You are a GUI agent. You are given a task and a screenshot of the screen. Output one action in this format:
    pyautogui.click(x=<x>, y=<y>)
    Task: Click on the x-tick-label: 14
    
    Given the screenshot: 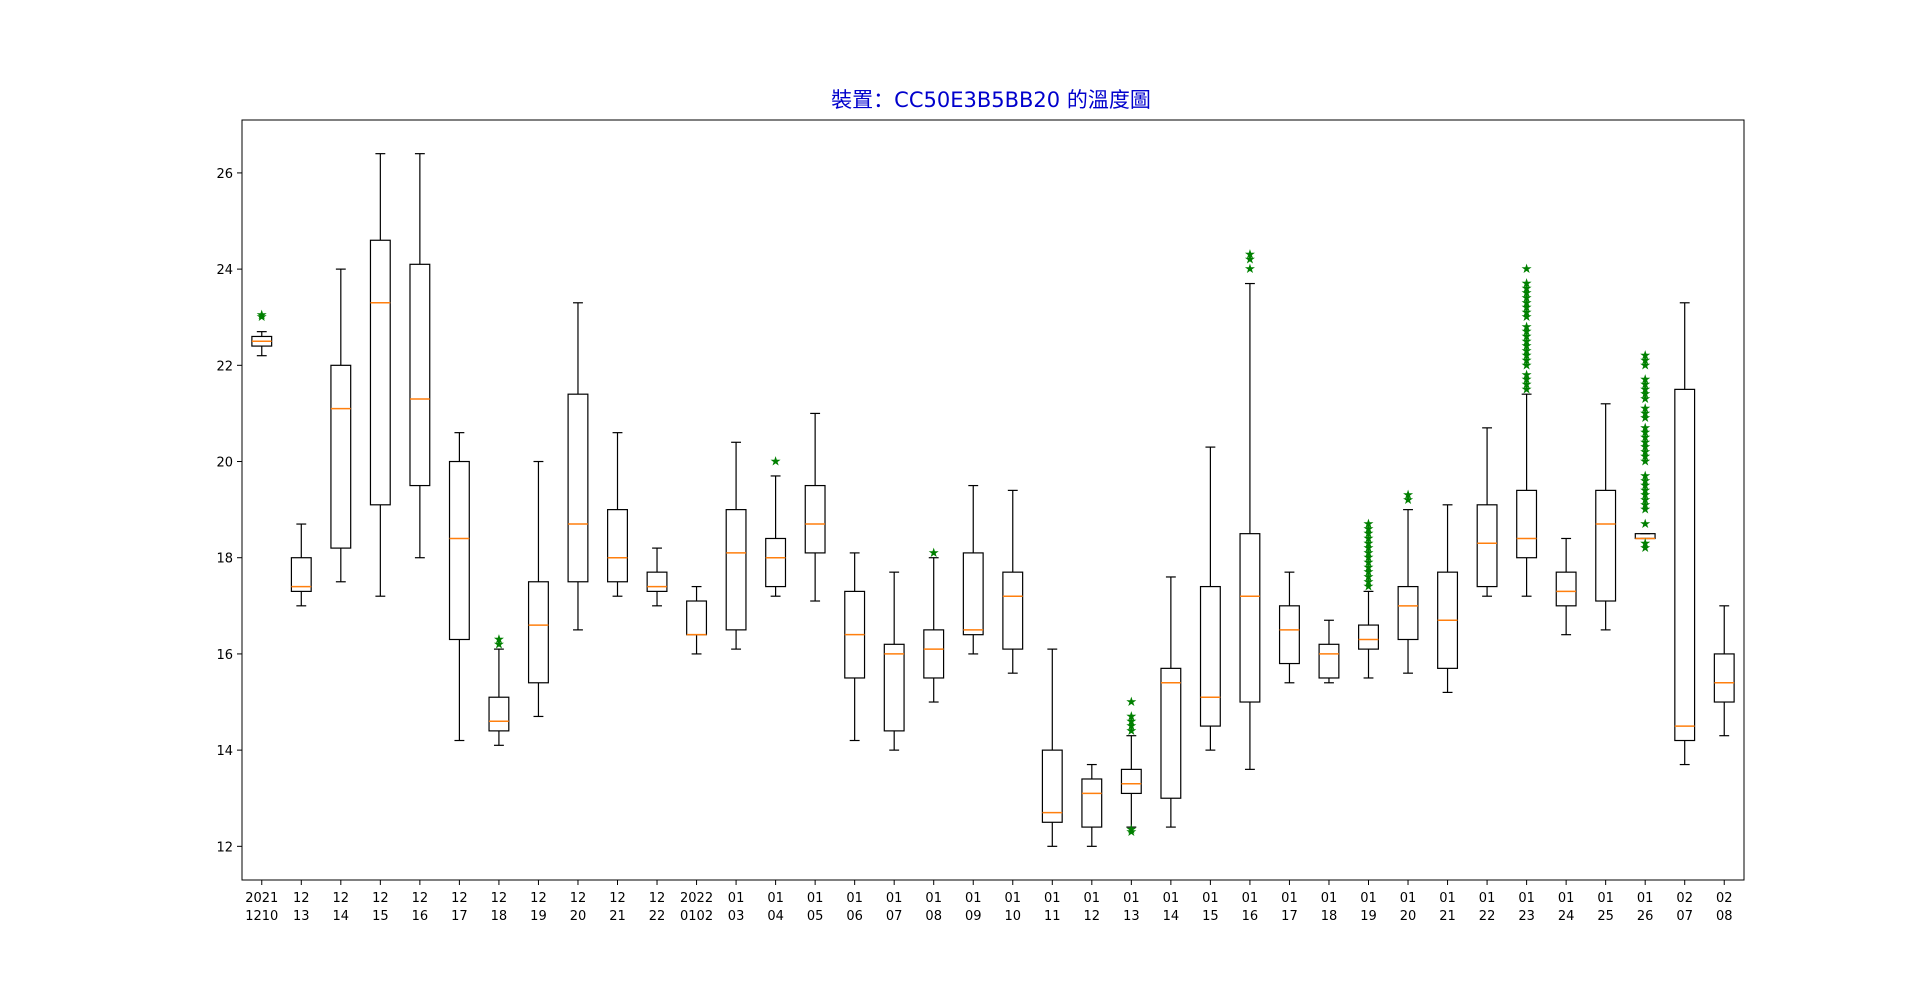 What is the action you would take?
    pyautogui.click(x=1171, y=916)
    